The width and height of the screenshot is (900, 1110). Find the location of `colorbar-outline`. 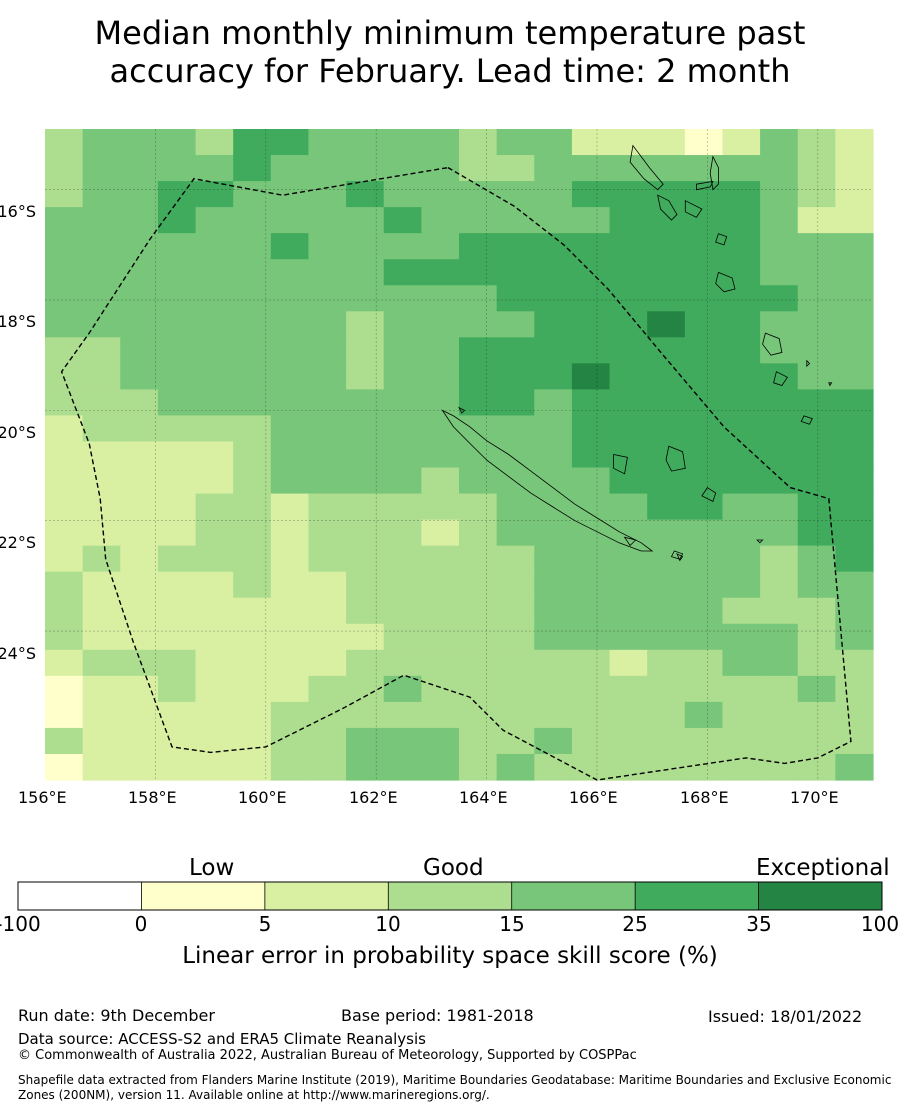

colorbar-outline is located at coordinates (450, 896).